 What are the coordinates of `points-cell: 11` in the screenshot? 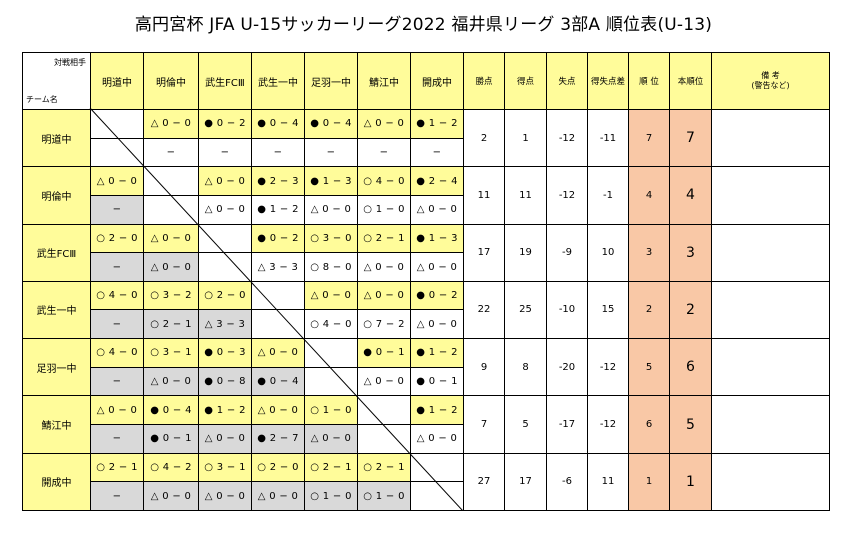 It's located at (484, 195).